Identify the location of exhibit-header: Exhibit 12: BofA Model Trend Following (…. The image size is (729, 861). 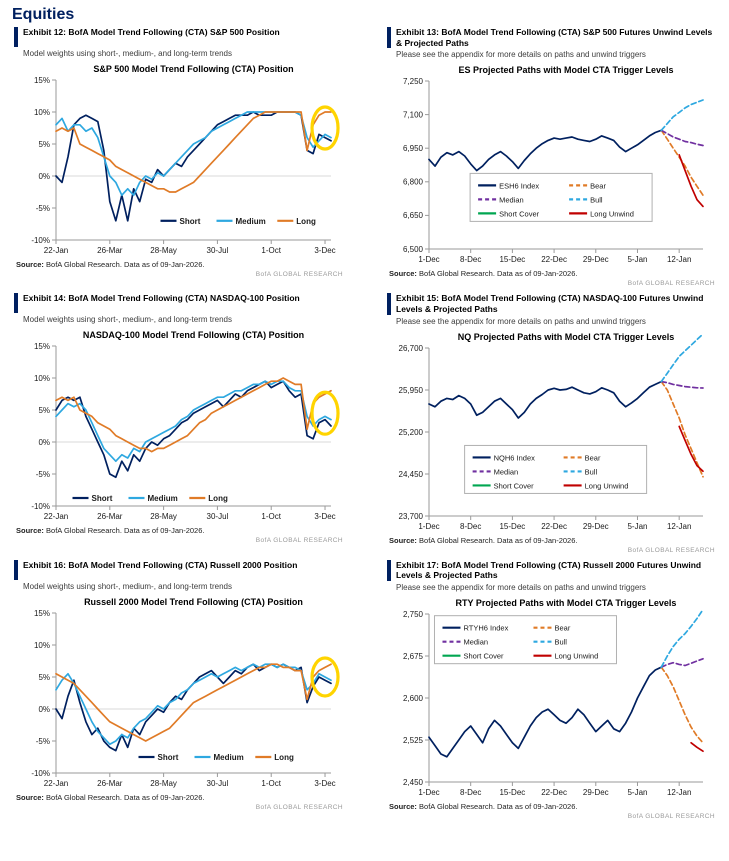
(178, 37).